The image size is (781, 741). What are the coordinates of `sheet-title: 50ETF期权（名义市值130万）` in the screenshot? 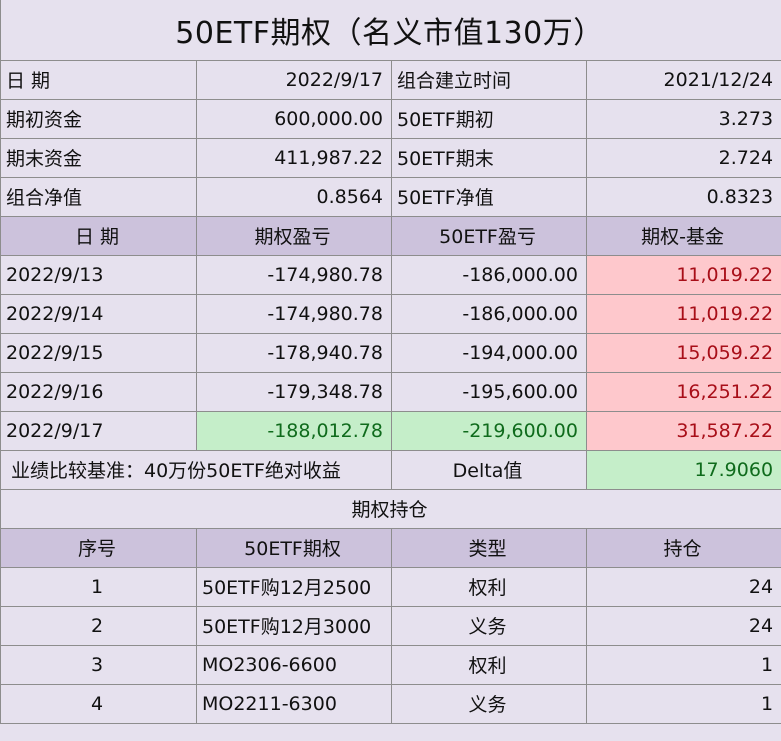 It's located at (390, 30).